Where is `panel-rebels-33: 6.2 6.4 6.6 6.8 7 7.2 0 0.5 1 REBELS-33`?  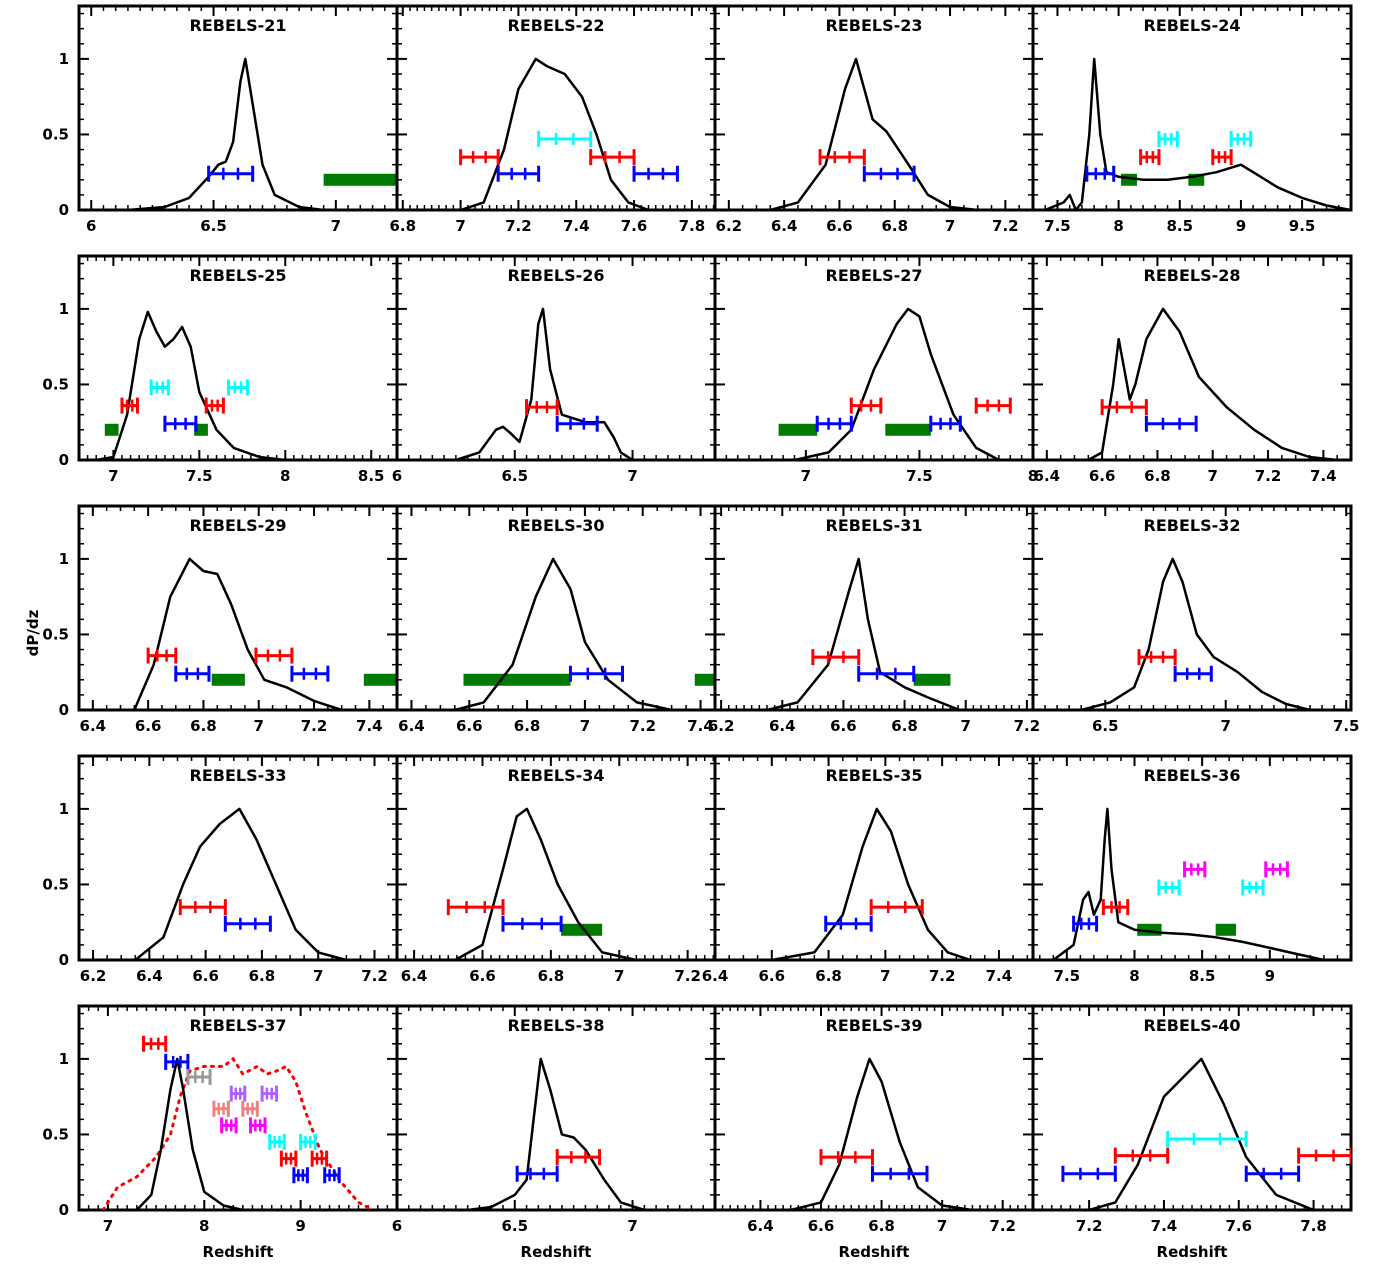
panel-rebels-33: 6.2 6.4 6.6 6.8 7 7.2 0 0.5 1 REBELS-33 is located at coordinates (220, 869).